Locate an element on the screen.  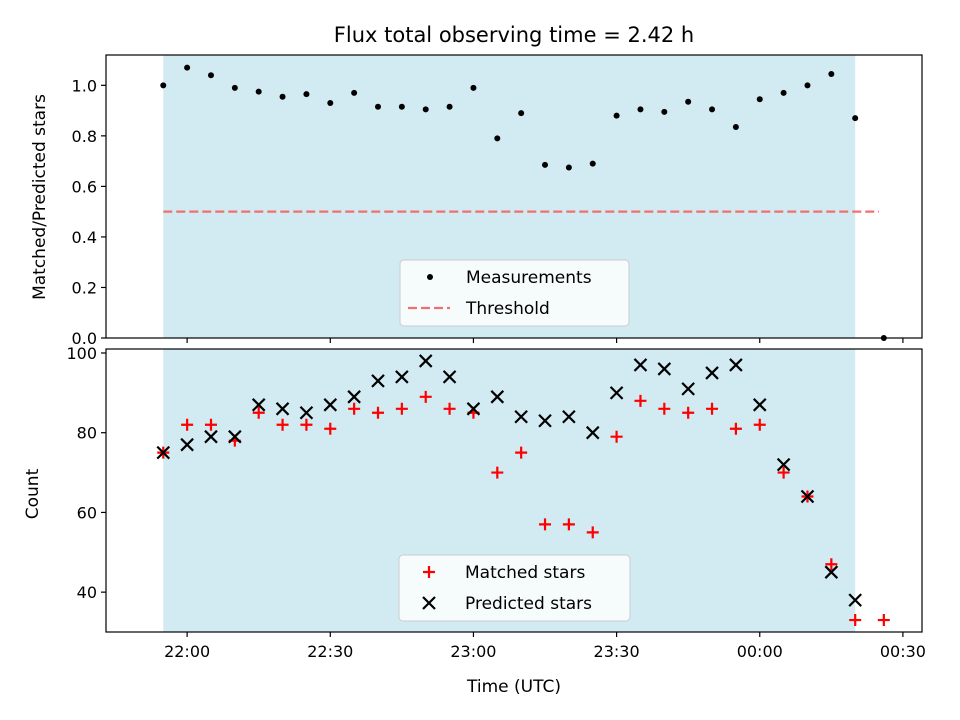
x-axis-label: Time (UTC) is located at coordinates (513, 687).